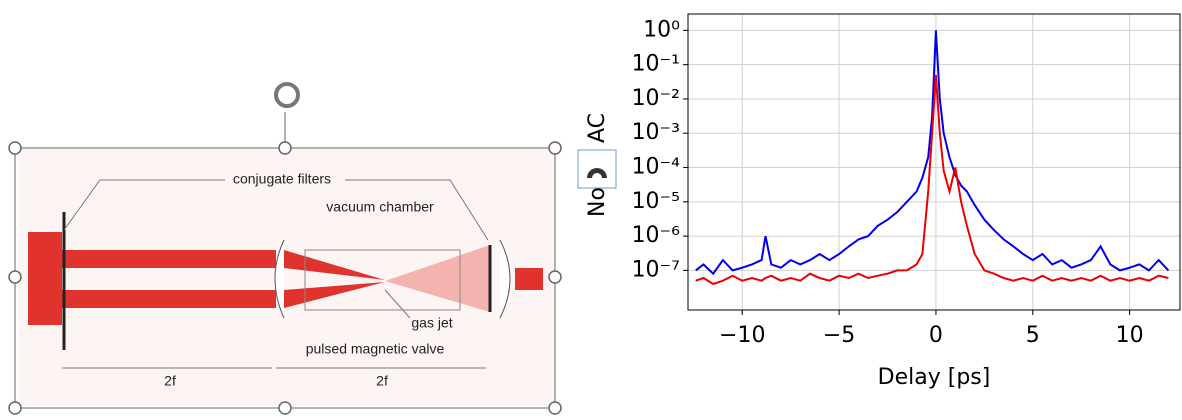  I want to click on label: conjugate filters, so click(282, 179).